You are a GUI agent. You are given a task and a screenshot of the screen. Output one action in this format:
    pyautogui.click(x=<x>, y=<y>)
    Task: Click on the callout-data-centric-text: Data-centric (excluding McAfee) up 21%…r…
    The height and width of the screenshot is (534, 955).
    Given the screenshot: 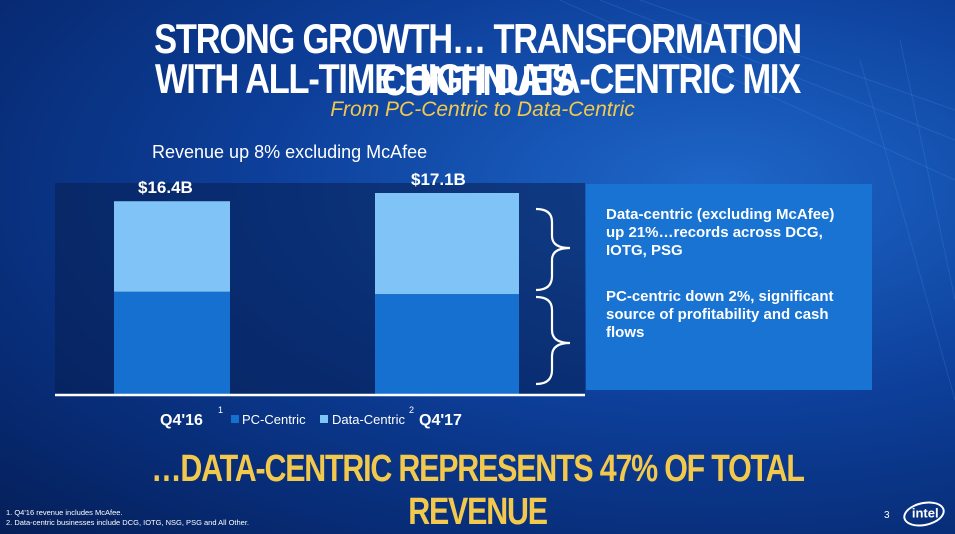 What is the action you would take?
    pyautogui.click(x=720, y=232)
    